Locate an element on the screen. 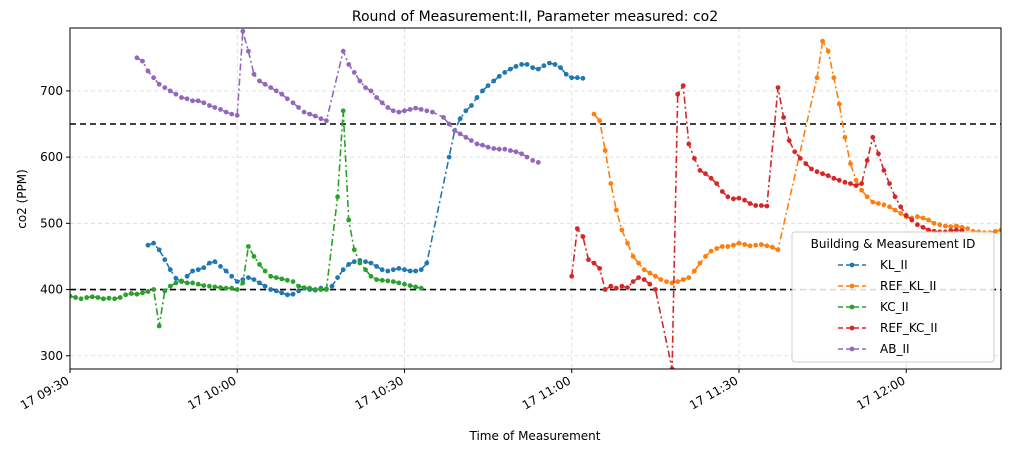 The width and height of the screenshot is (1010, 452). series-ab-ii is located at coordinates (337, 96).